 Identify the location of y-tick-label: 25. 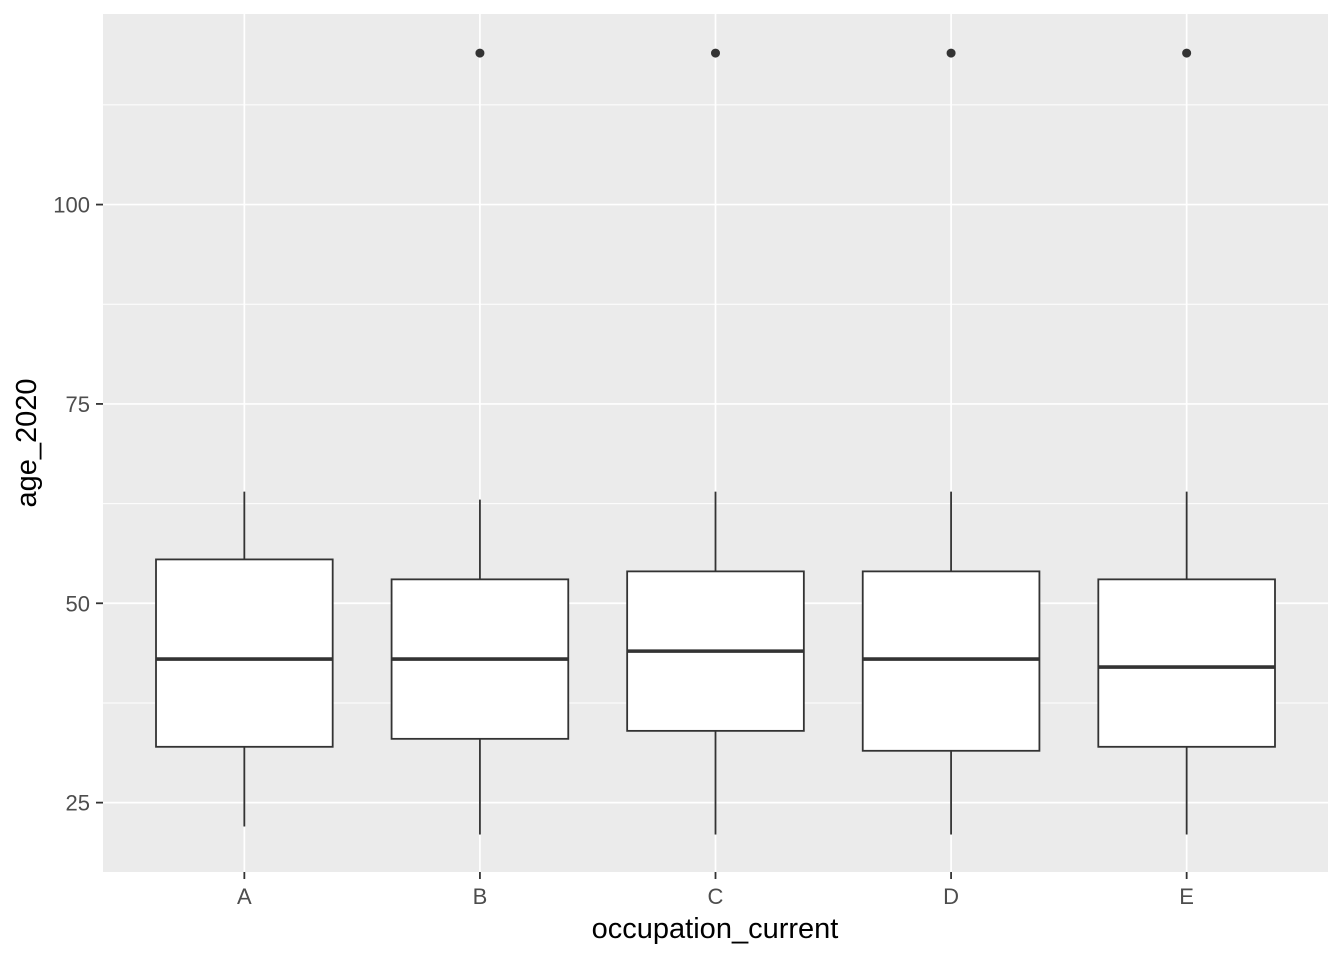
(78, 803).